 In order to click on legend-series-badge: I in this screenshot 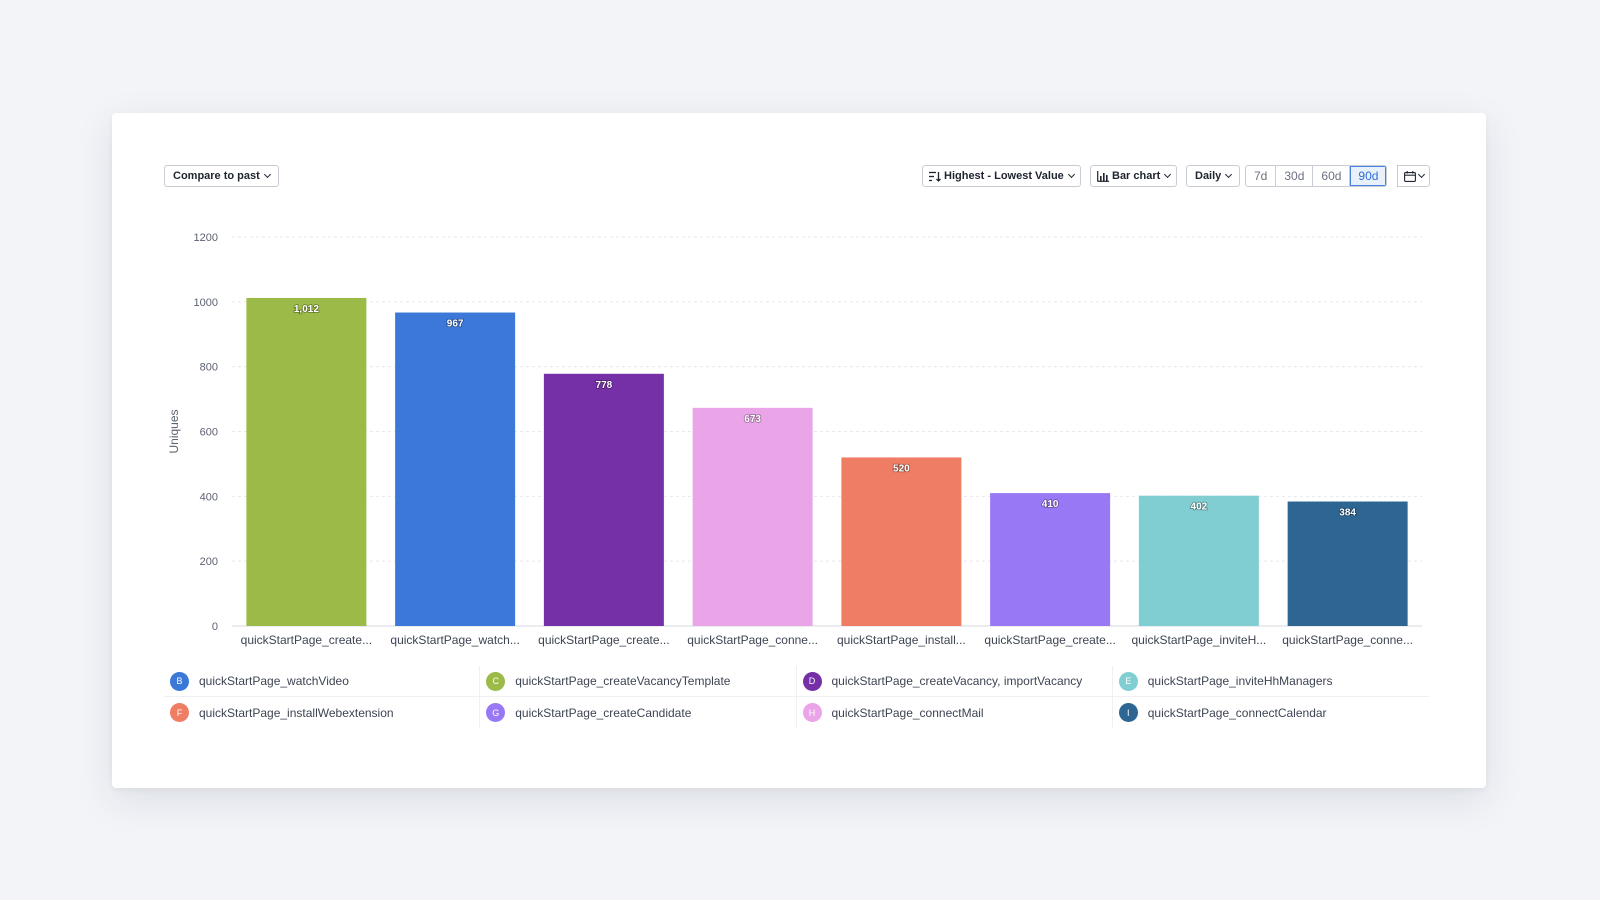, I will do `click(1128, 712)`.